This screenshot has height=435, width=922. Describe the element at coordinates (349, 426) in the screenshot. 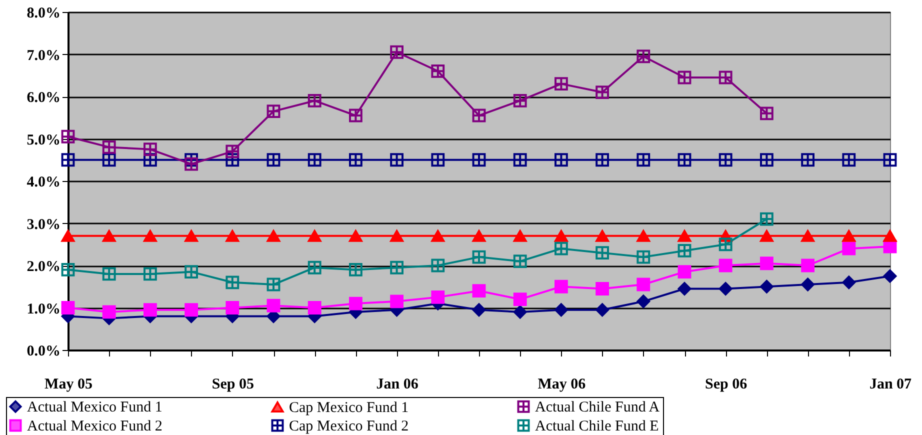

I see `legend-label: Cap Mexico Fund 2` at that location.